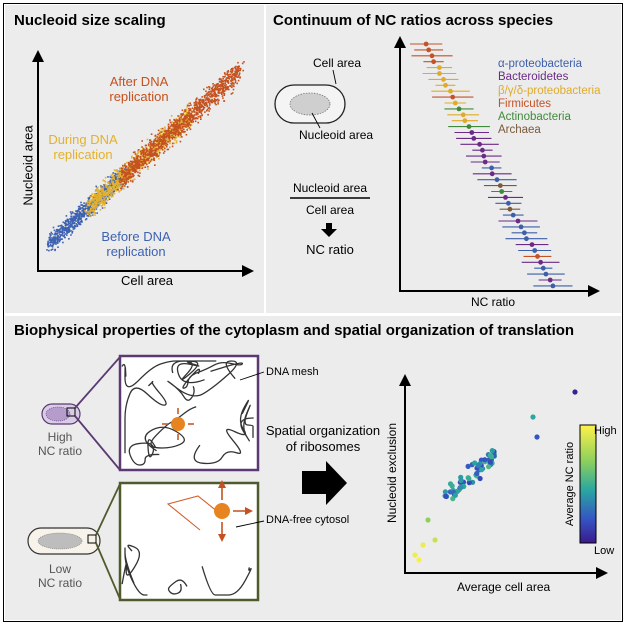 The image size is (628, 627). What do you see at coordinates (330, 249) in the screenshot?
I see `nc-ratio-result: NC ratio` at bounding box center [330, 249].